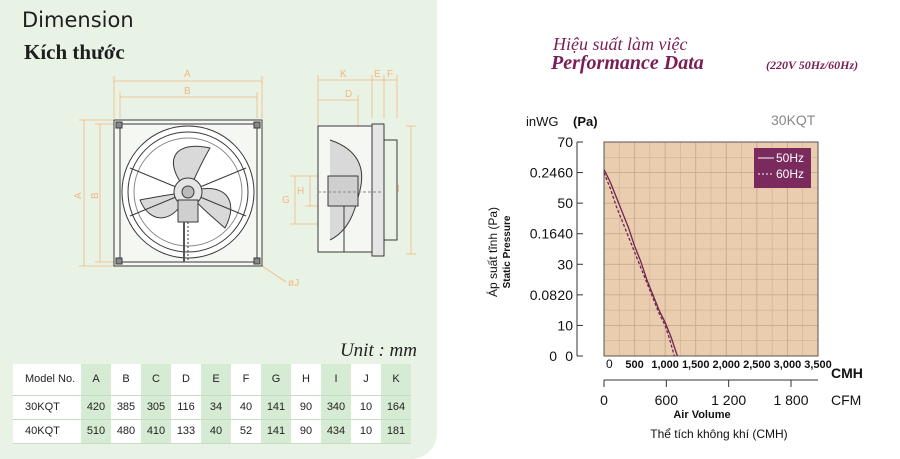  I want to click on series-line-60hz, so click(639, 264).